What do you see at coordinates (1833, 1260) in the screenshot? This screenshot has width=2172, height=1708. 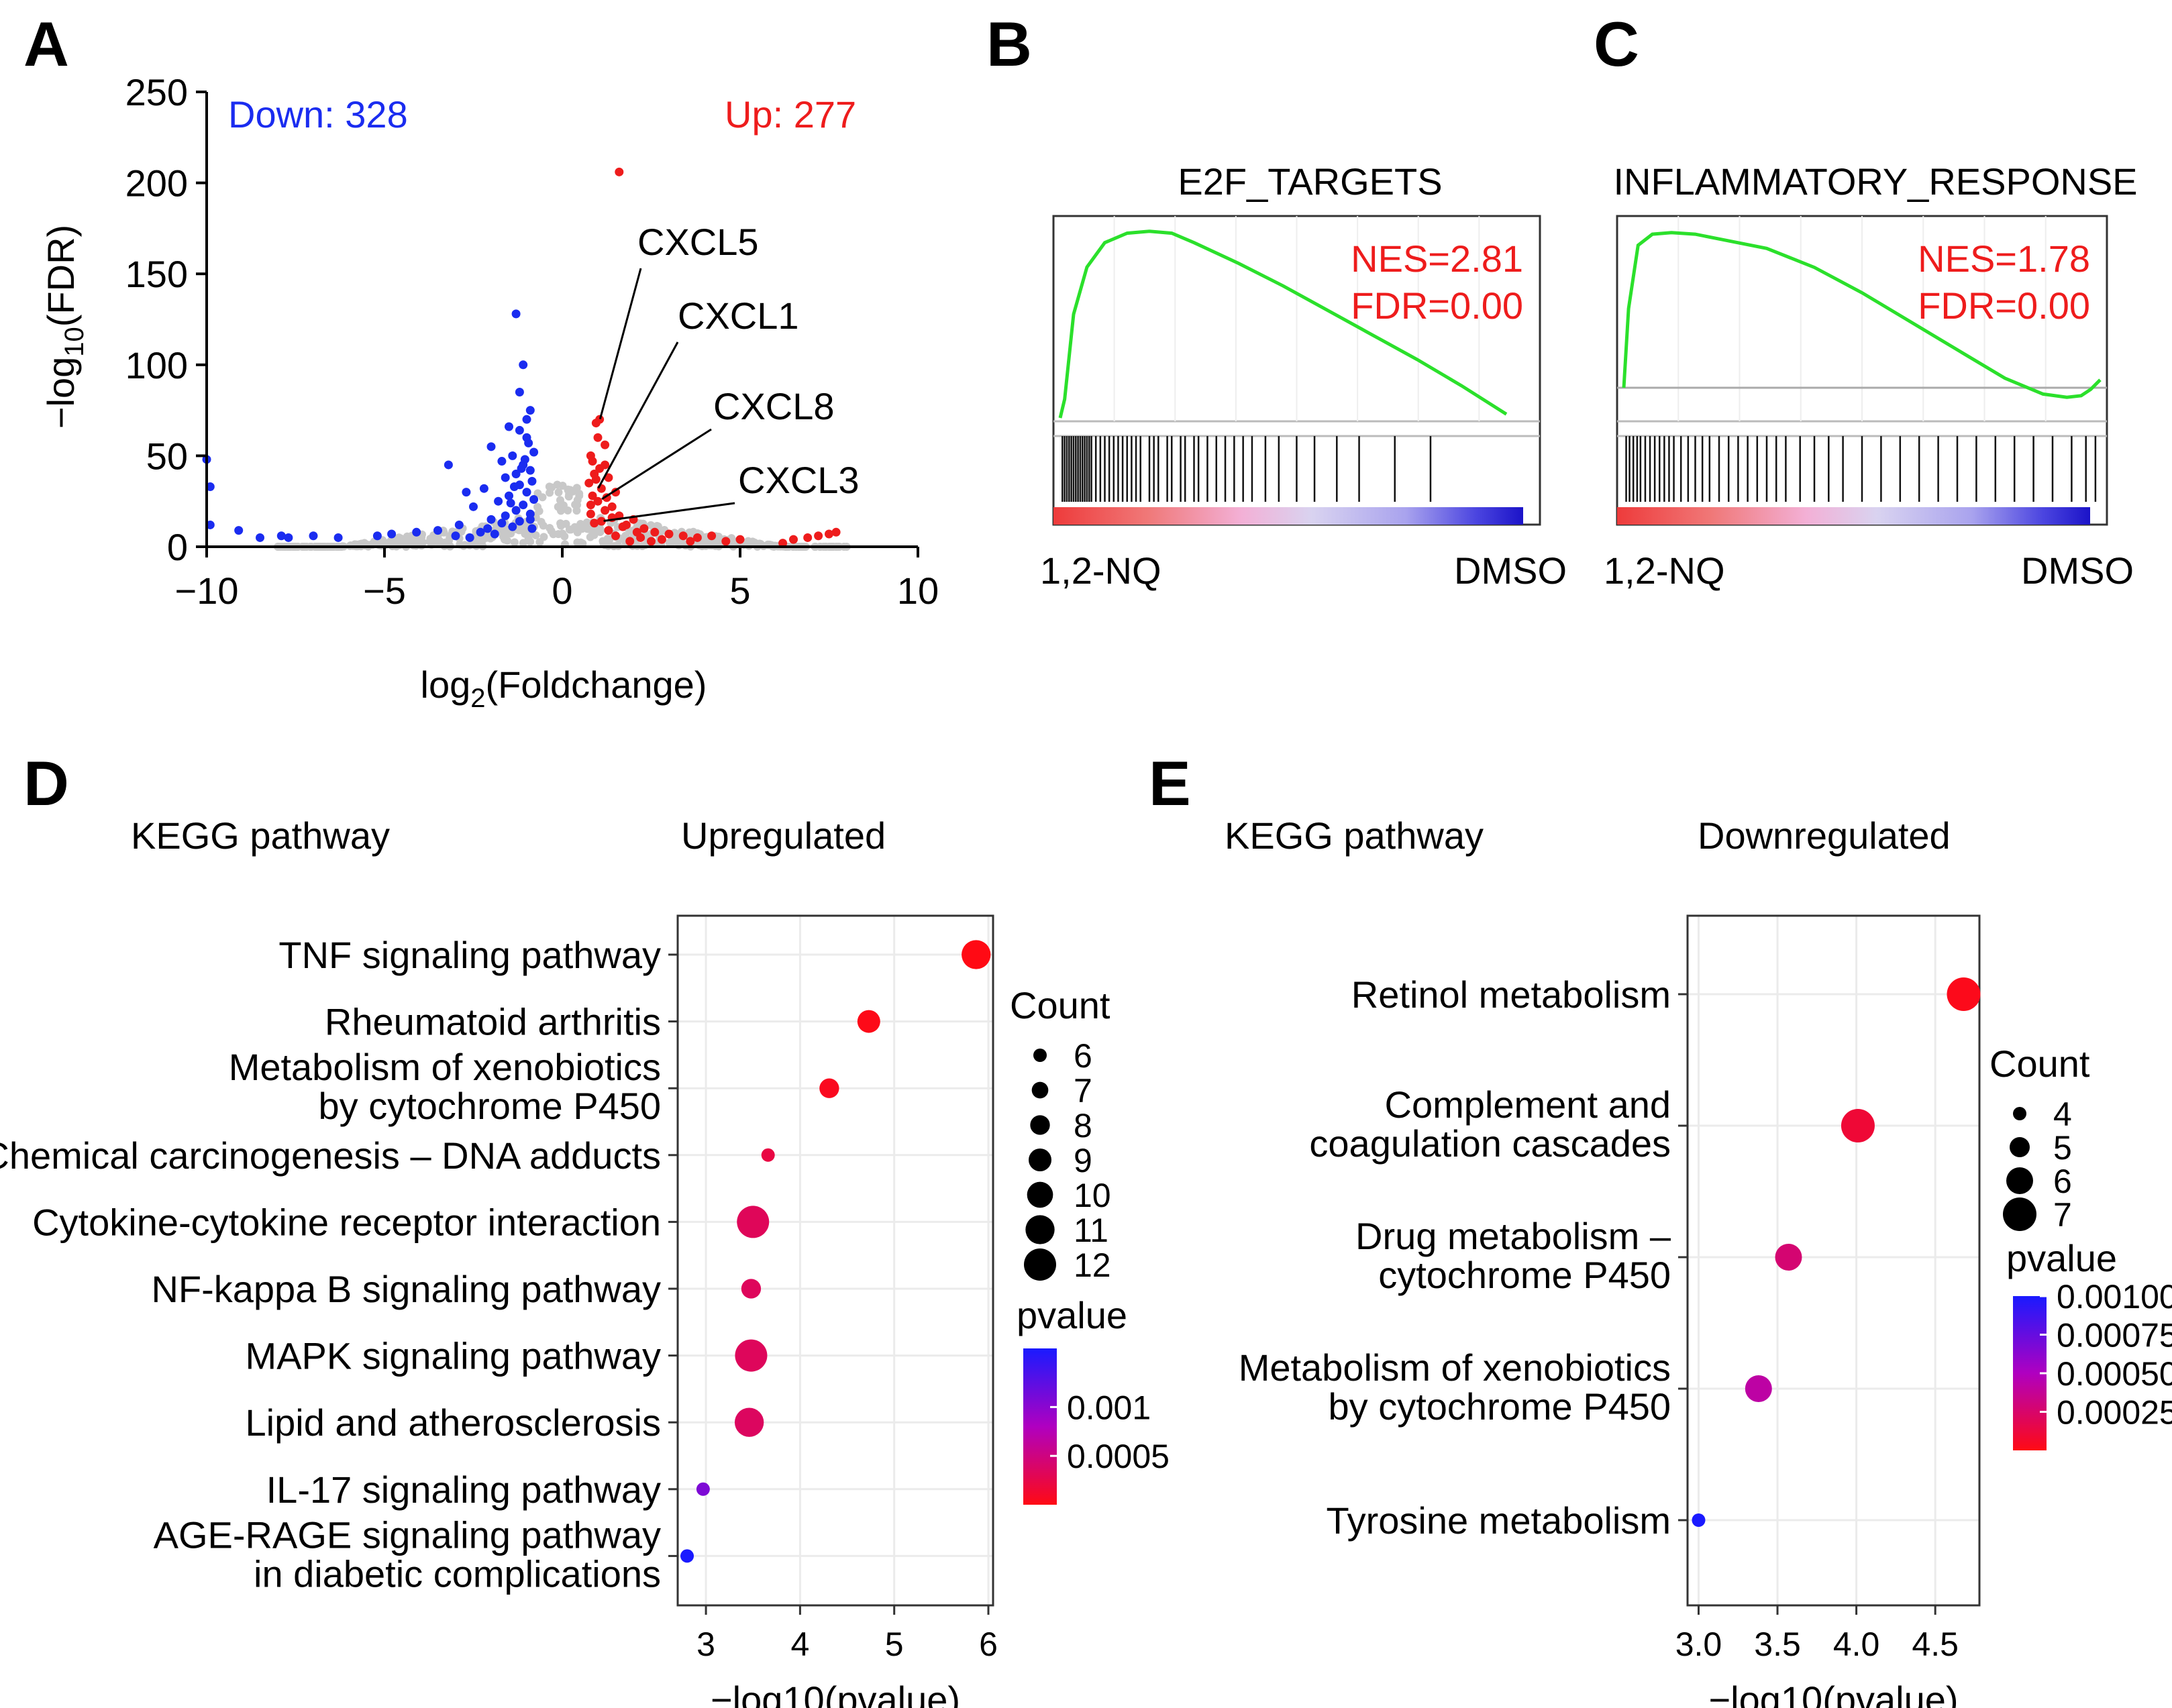 I see `plot-frame` at bounding box center [1833, 1260].